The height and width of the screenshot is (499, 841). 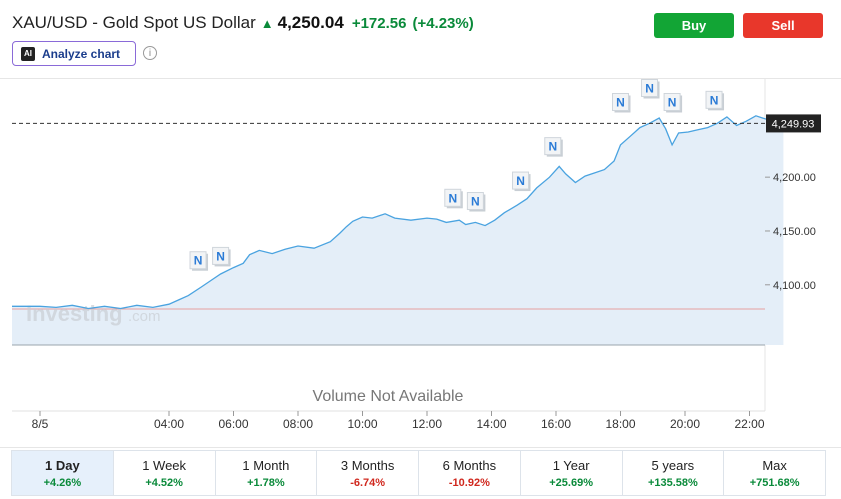 What do you see at coordinates (164, 465) in the screenshot?
I see `period-label: 1 Week` at bounding box center [164, 465].